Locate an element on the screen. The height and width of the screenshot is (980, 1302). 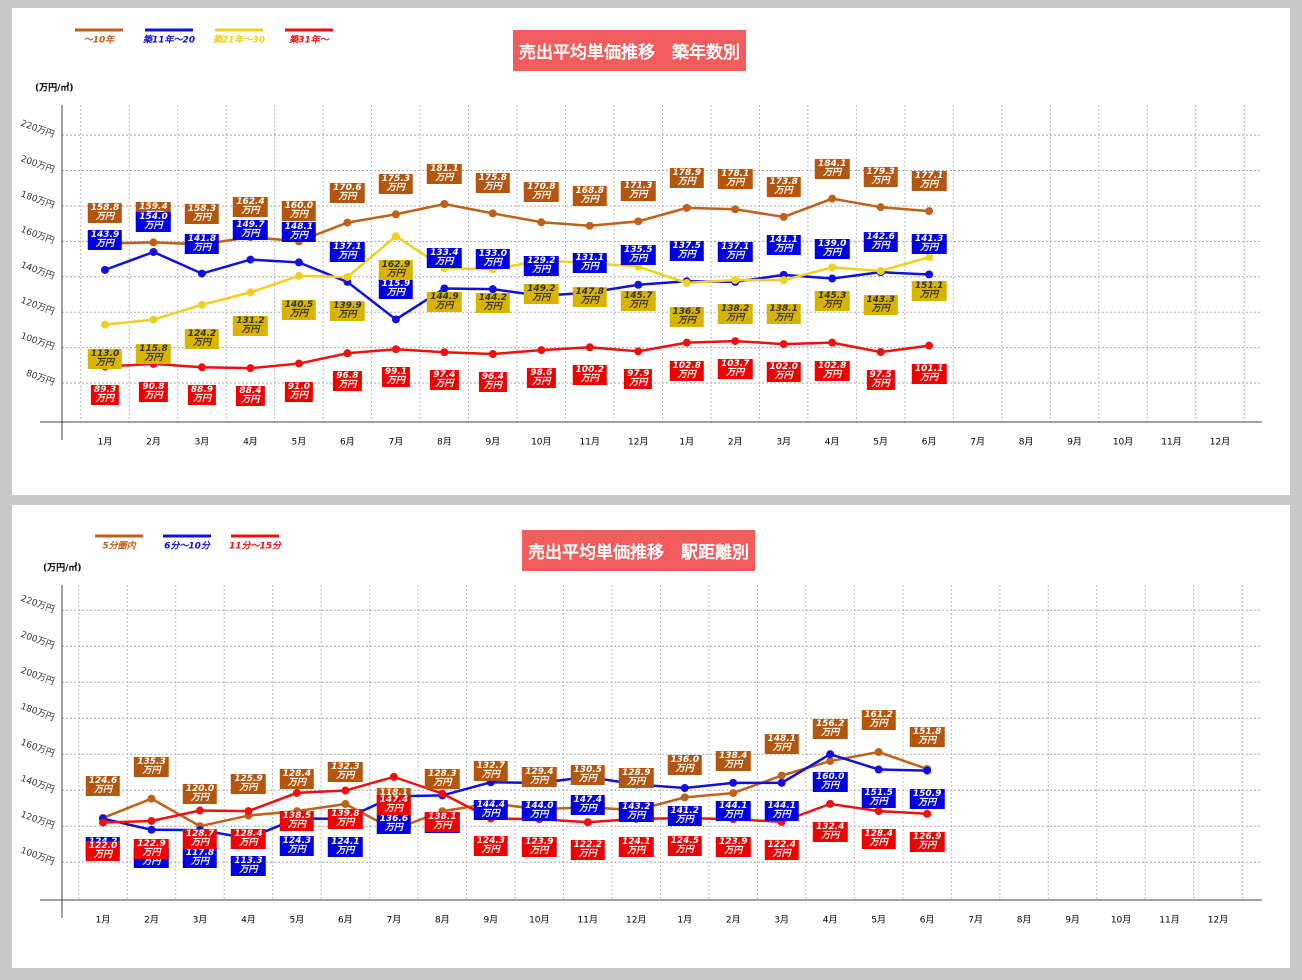
data-label: 99.1 万円 is located at coordinates (395, 377).